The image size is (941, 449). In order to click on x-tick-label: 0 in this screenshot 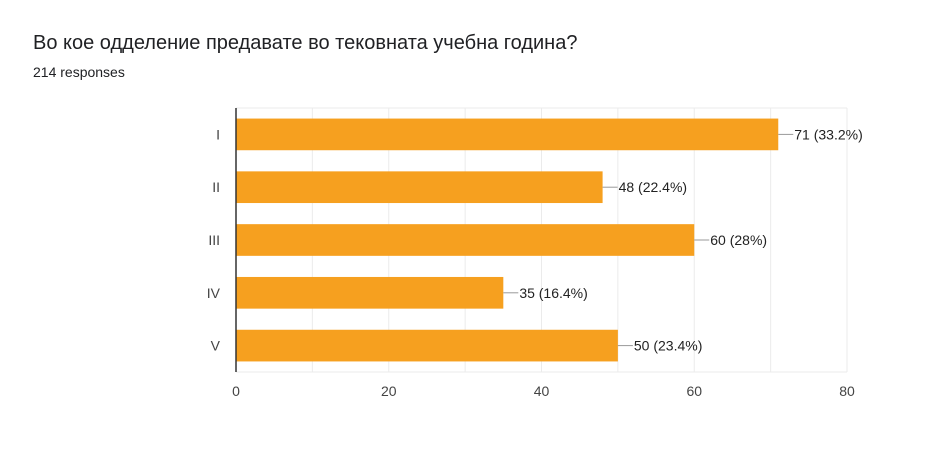, I will do `click(236, 391)`.